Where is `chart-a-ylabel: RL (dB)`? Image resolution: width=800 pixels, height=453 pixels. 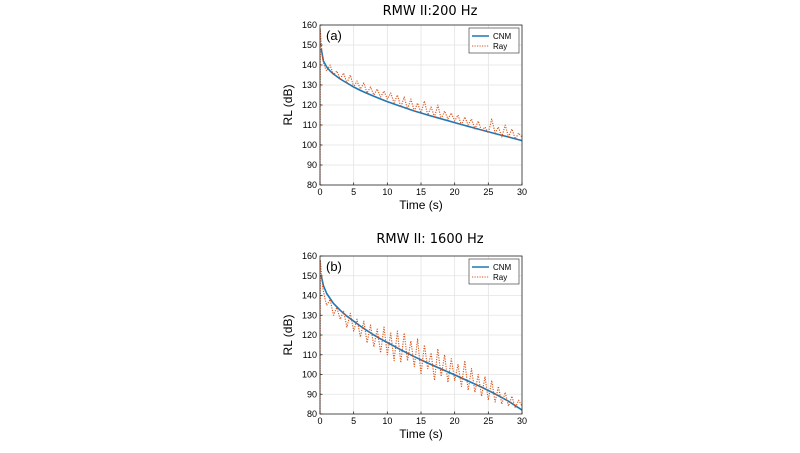 chart-a-ylabel: RL (dB) is located at coordinates (288, 105).